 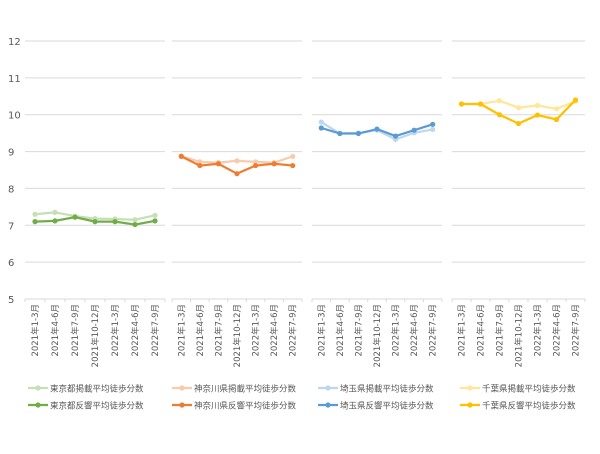 What do you see at coordinates (97, 406) in the screenshot?
I see `legend-label: 東京都反響平均徒歩分数` at bounding box center [97, 406].